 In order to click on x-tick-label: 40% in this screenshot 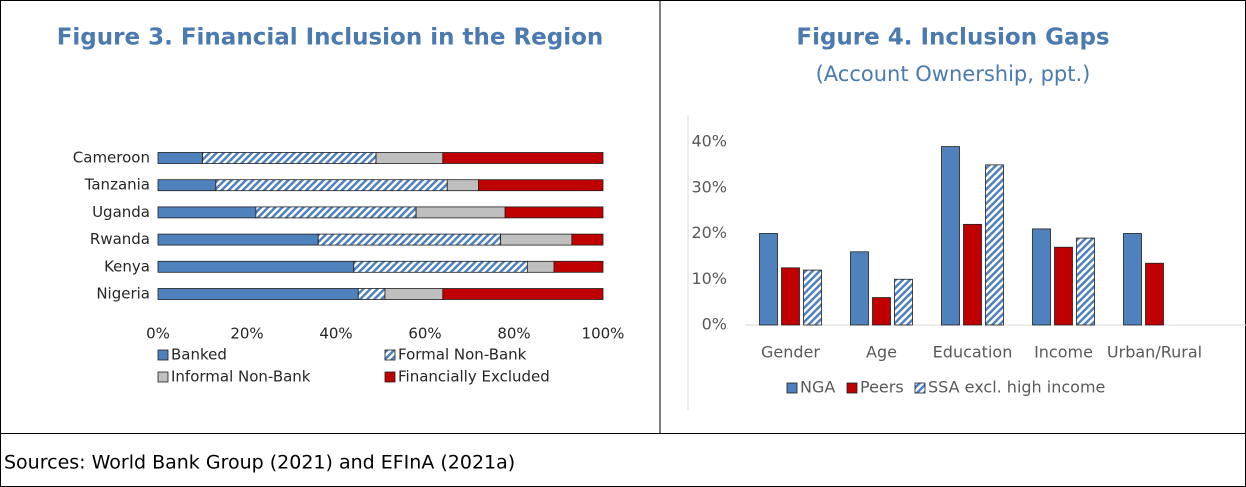, I will do `click(335, 334)`.